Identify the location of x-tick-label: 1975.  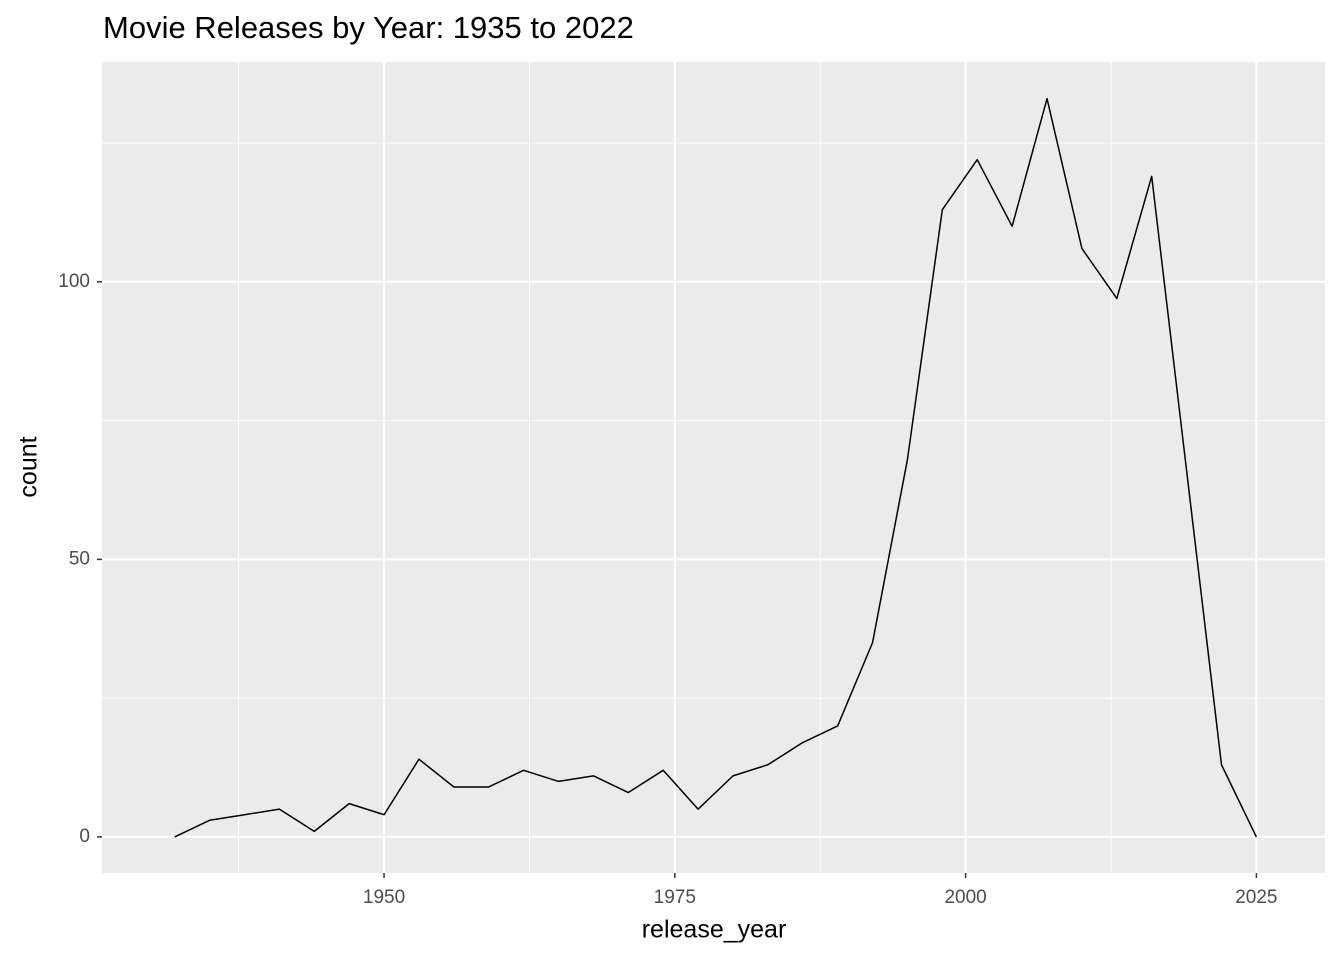
(675, 897).